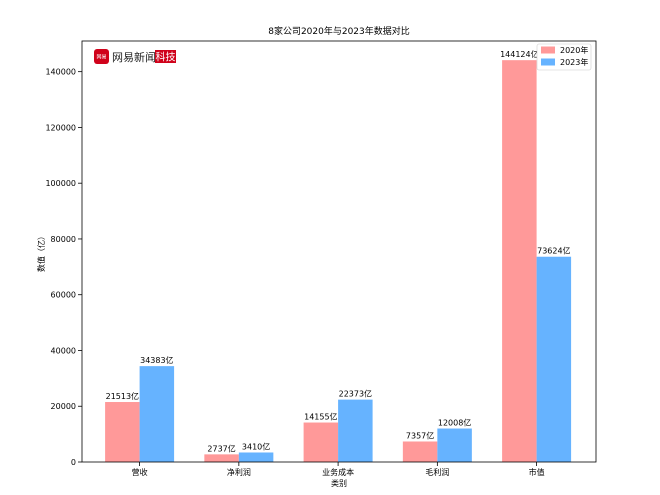 The image size is (660, 495). I want to click on data-label: 34383亿, so click(156, 360).